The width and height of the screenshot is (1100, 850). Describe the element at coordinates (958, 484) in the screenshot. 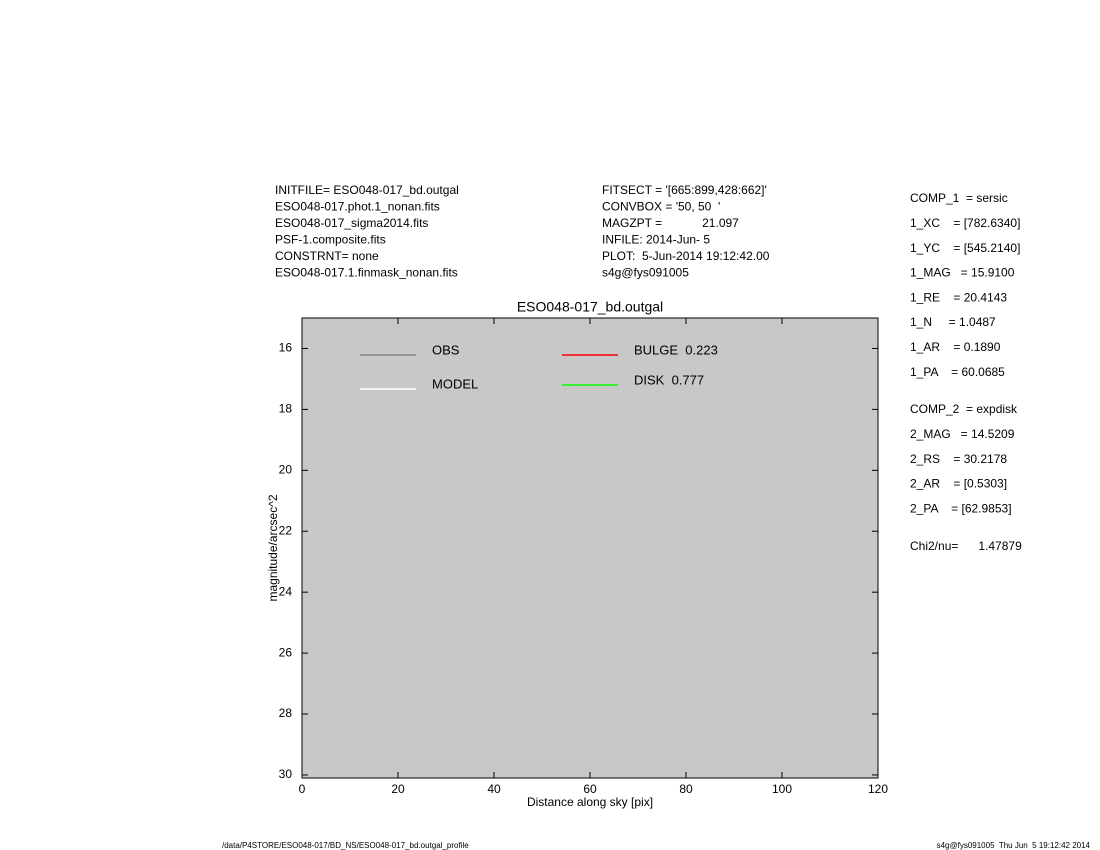

I see `fit-parameter: 2_AR = [0.5303]` at that location.